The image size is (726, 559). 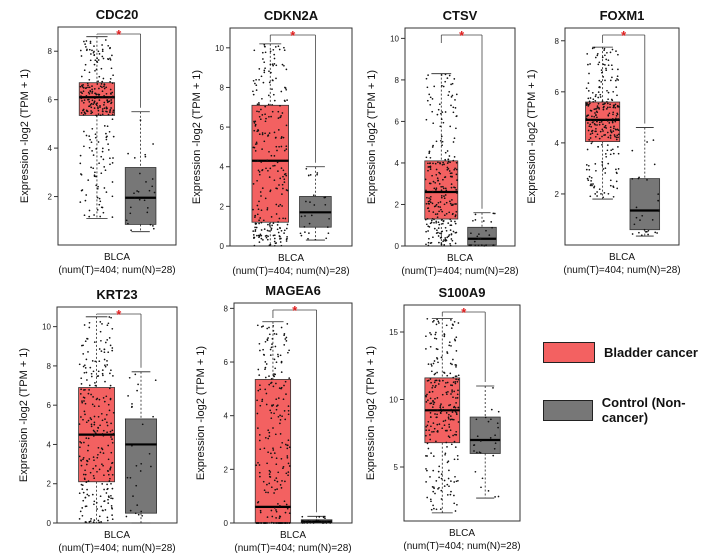 I want to click on tumor-points, so click(x=602, y=122).